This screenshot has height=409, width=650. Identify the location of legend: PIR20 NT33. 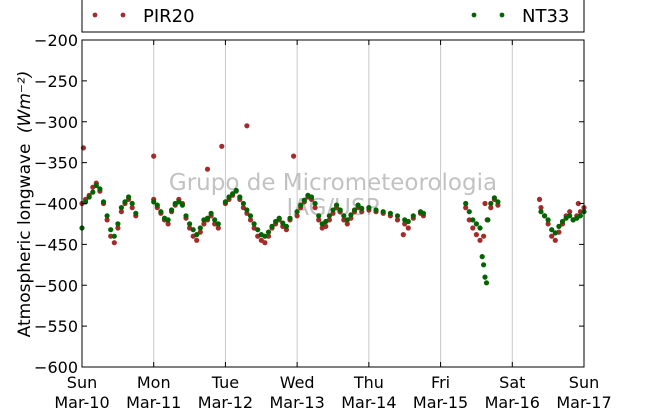
(333, 16).